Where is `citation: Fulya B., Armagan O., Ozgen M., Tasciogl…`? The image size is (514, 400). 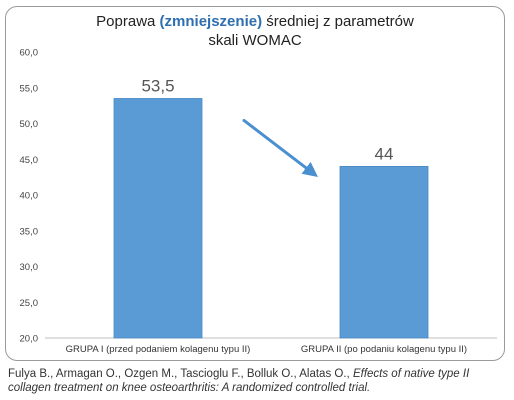
citation: Fulya B., Armagan O., Ozgen M., Tasciogl… is located at coordinates (258, 381).